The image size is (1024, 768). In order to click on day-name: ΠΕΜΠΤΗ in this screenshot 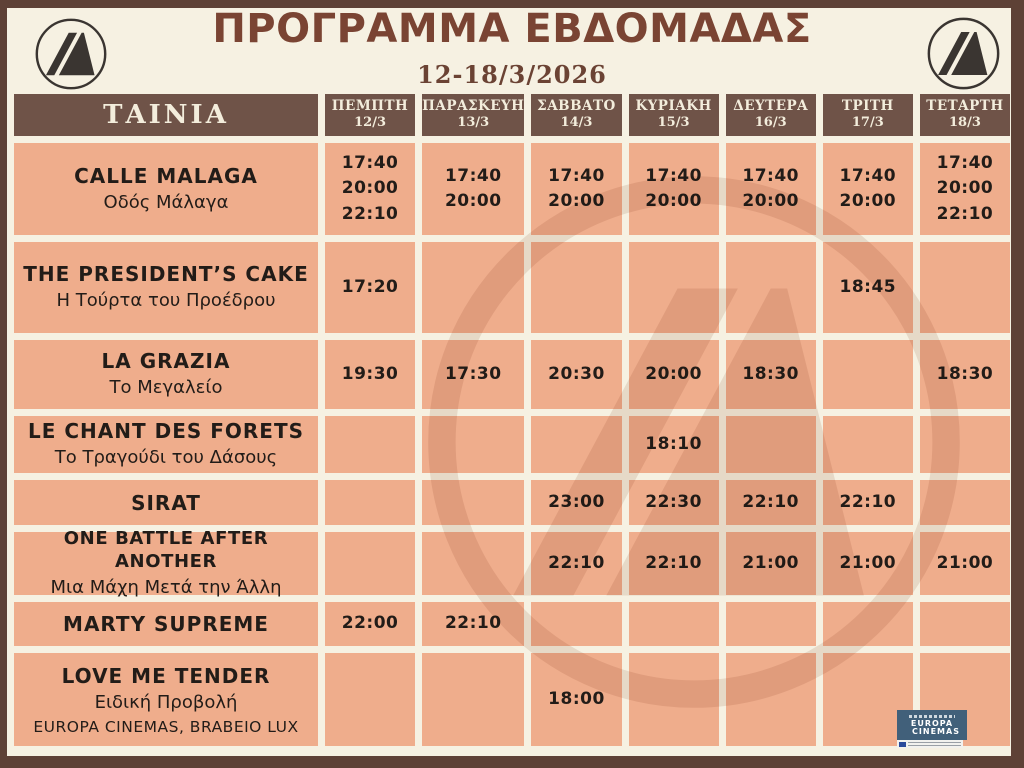, I will do `click(370, 106)`.